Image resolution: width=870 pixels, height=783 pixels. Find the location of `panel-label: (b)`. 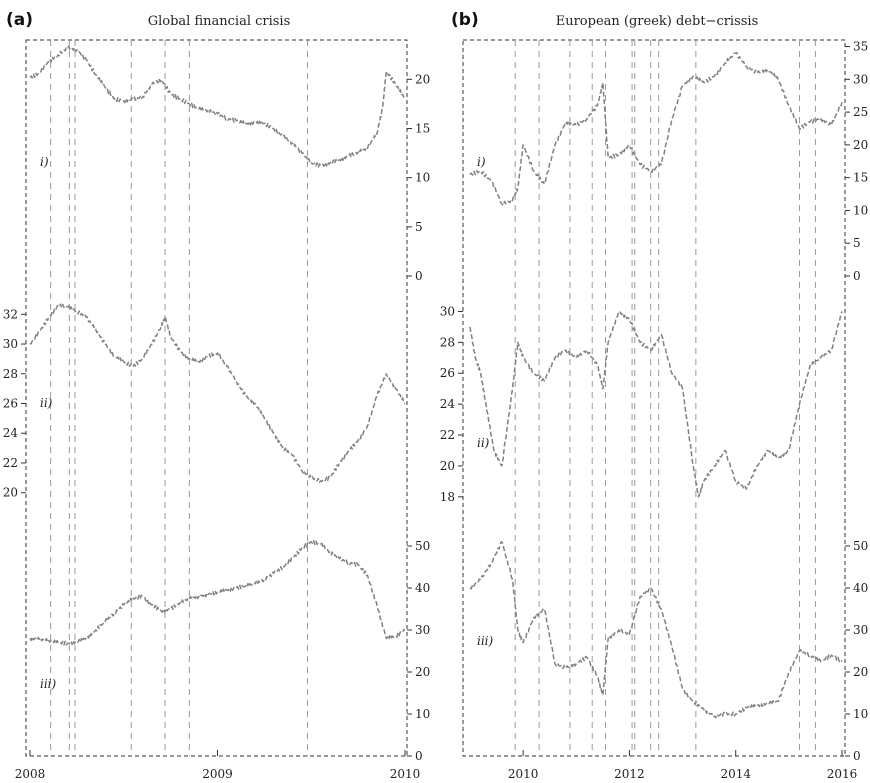

panel-label: (b) is located at coordinates (465, 20).